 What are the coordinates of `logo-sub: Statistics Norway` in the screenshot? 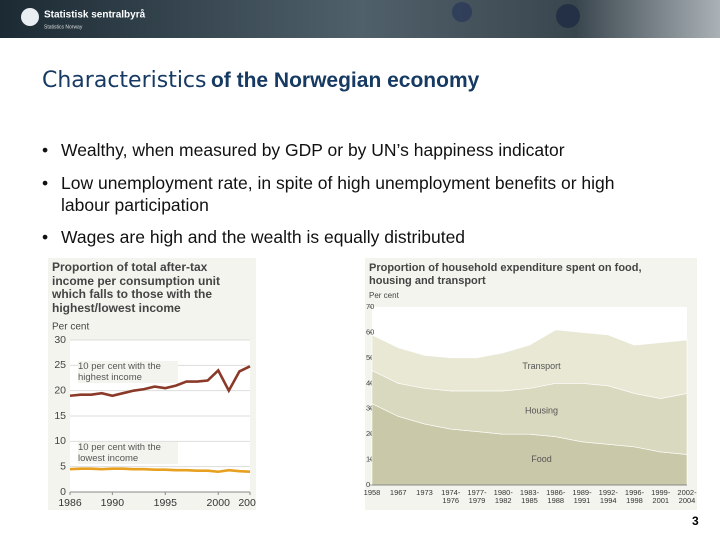 It's located at (63, 27).